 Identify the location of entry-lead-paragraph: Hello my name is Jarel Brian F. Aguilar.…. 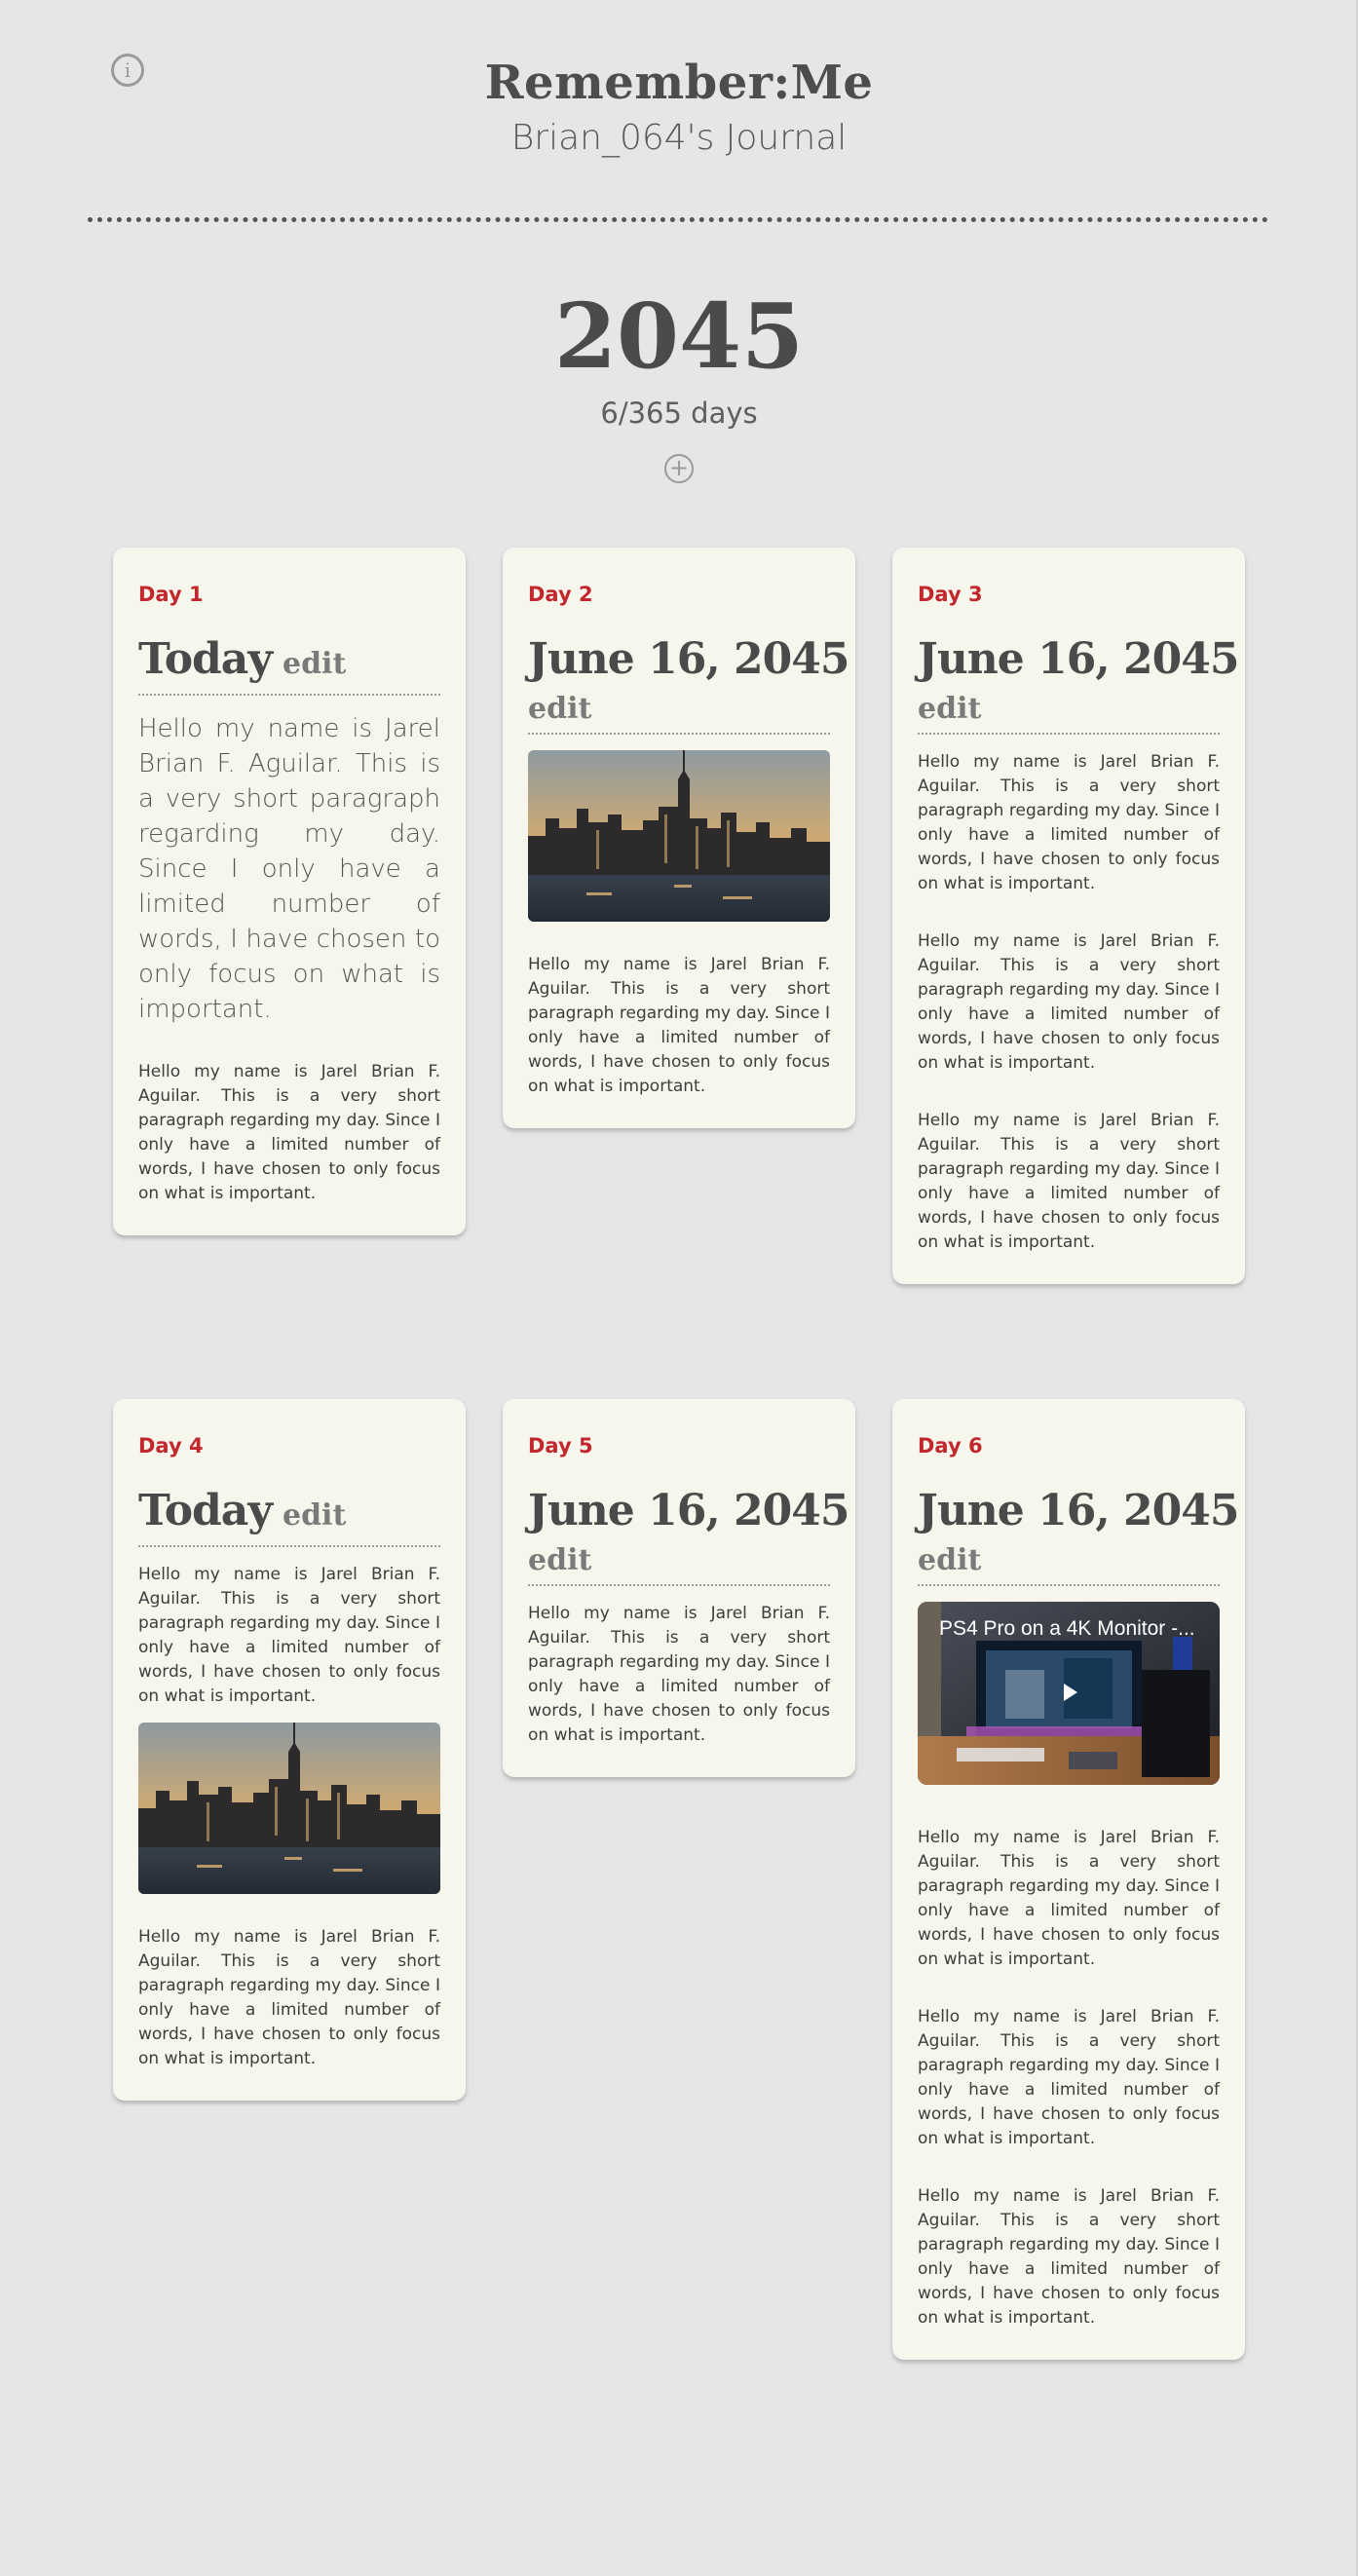
(289, 869).